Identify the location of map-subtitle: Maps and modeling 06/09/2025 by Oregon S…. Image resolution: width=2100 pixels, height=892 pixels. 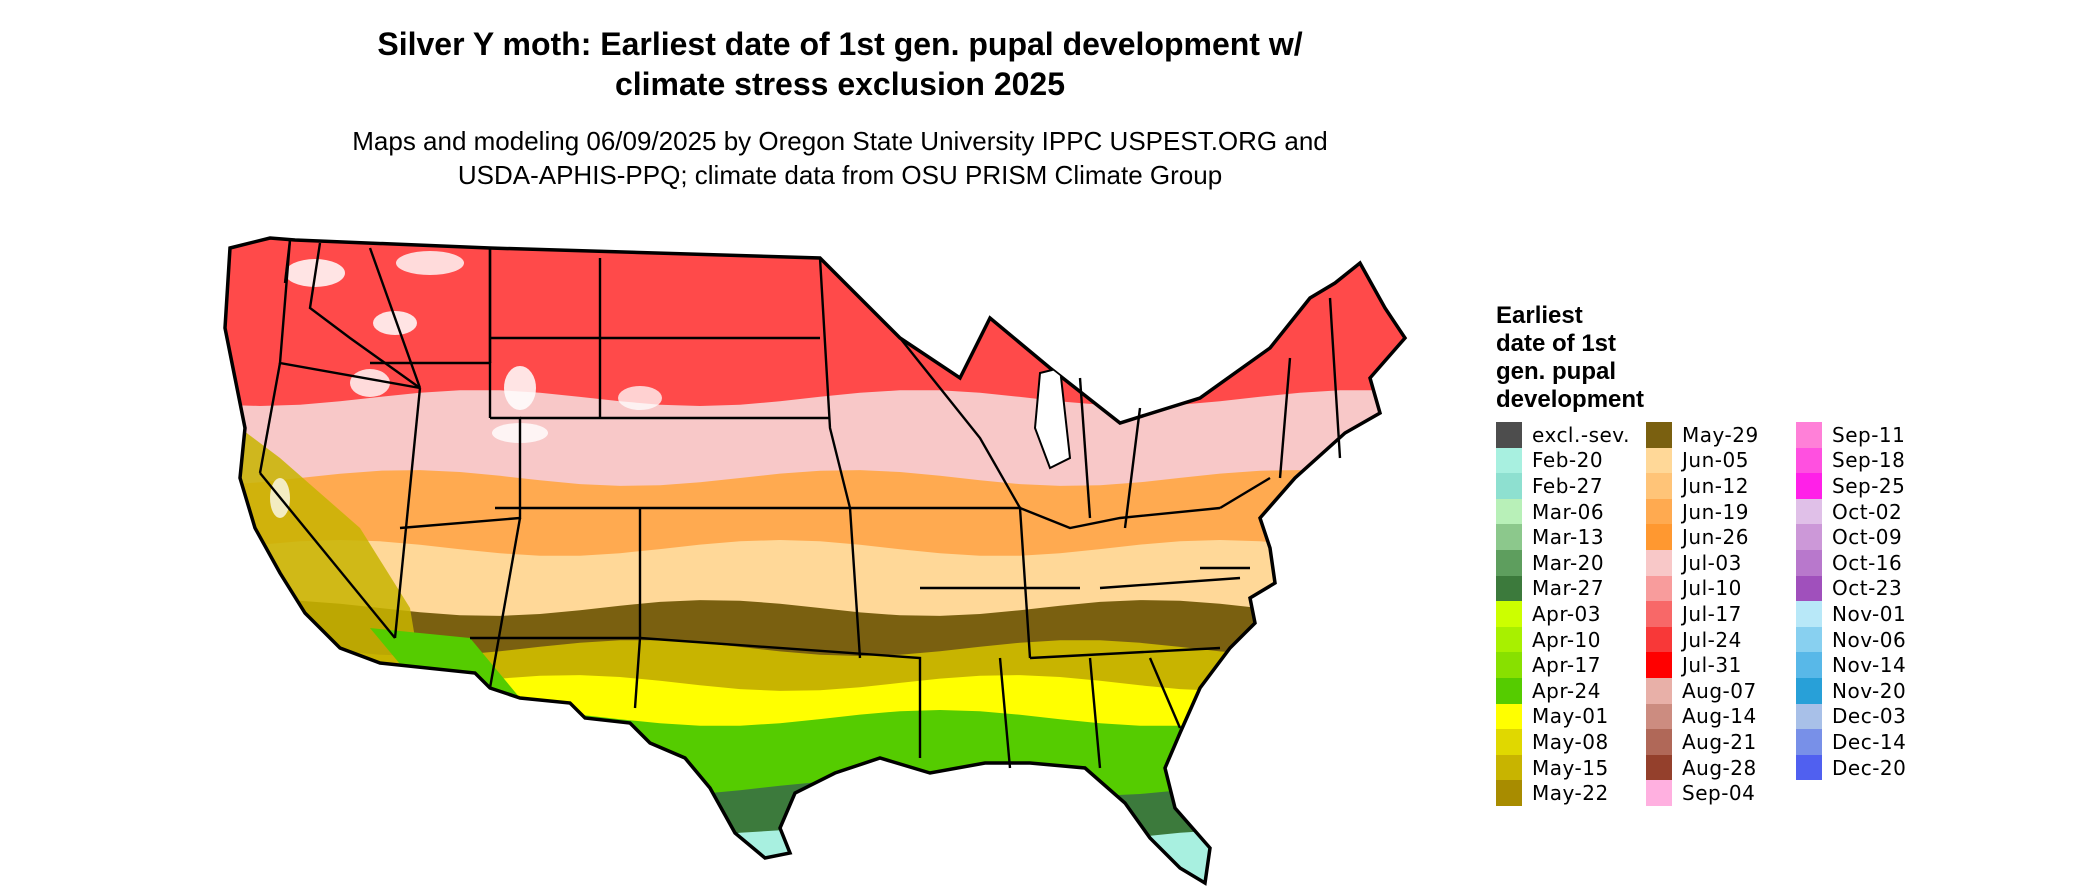
(840, 158).